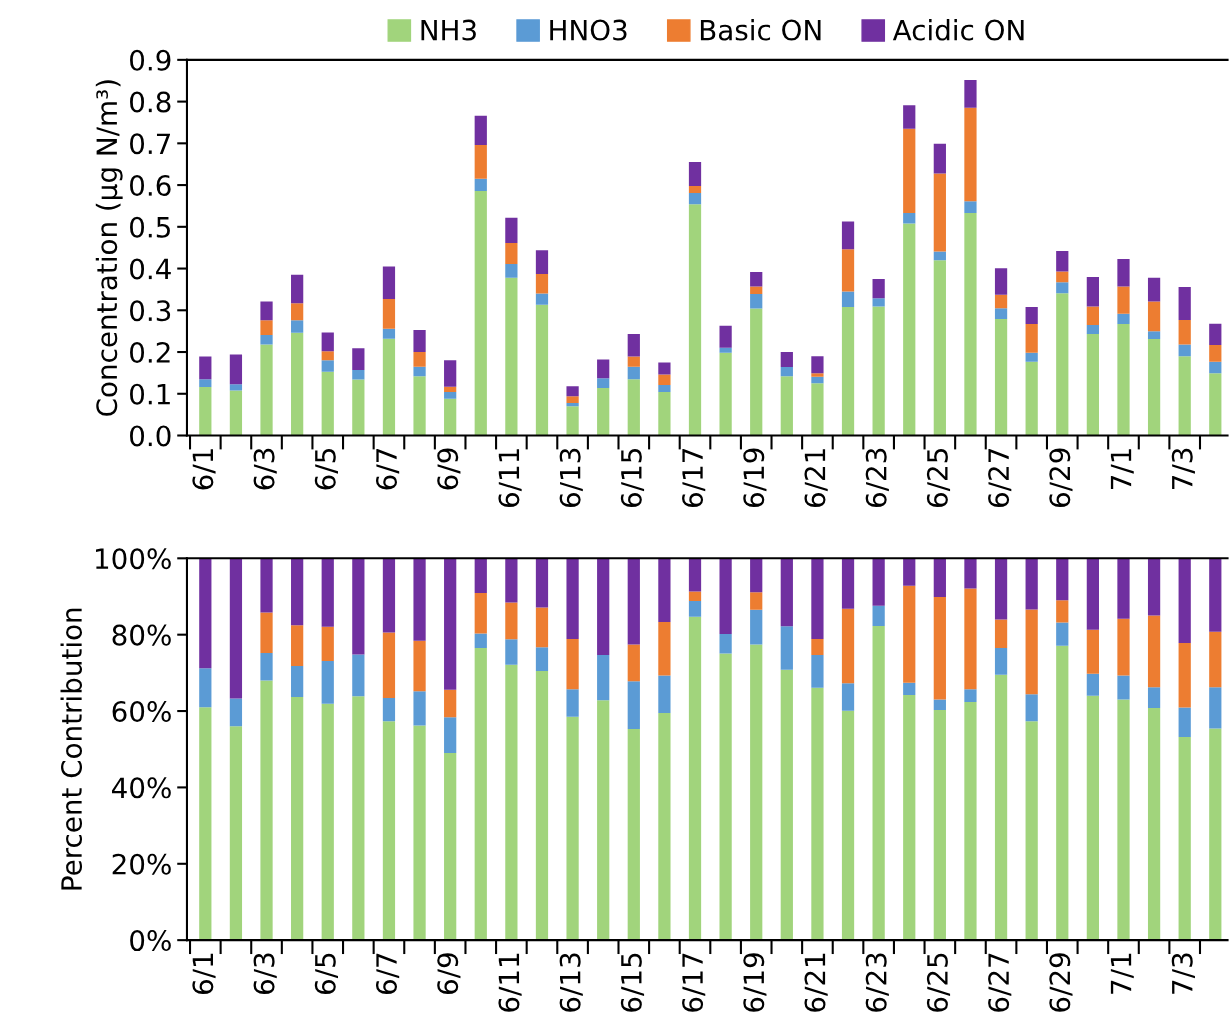 This screenshot has width=1230, height=1032. What do you see at coordinates (755, 478) in the screenshot?
I see `x-tick-label: 6/19` at bounding box center [755, 478].